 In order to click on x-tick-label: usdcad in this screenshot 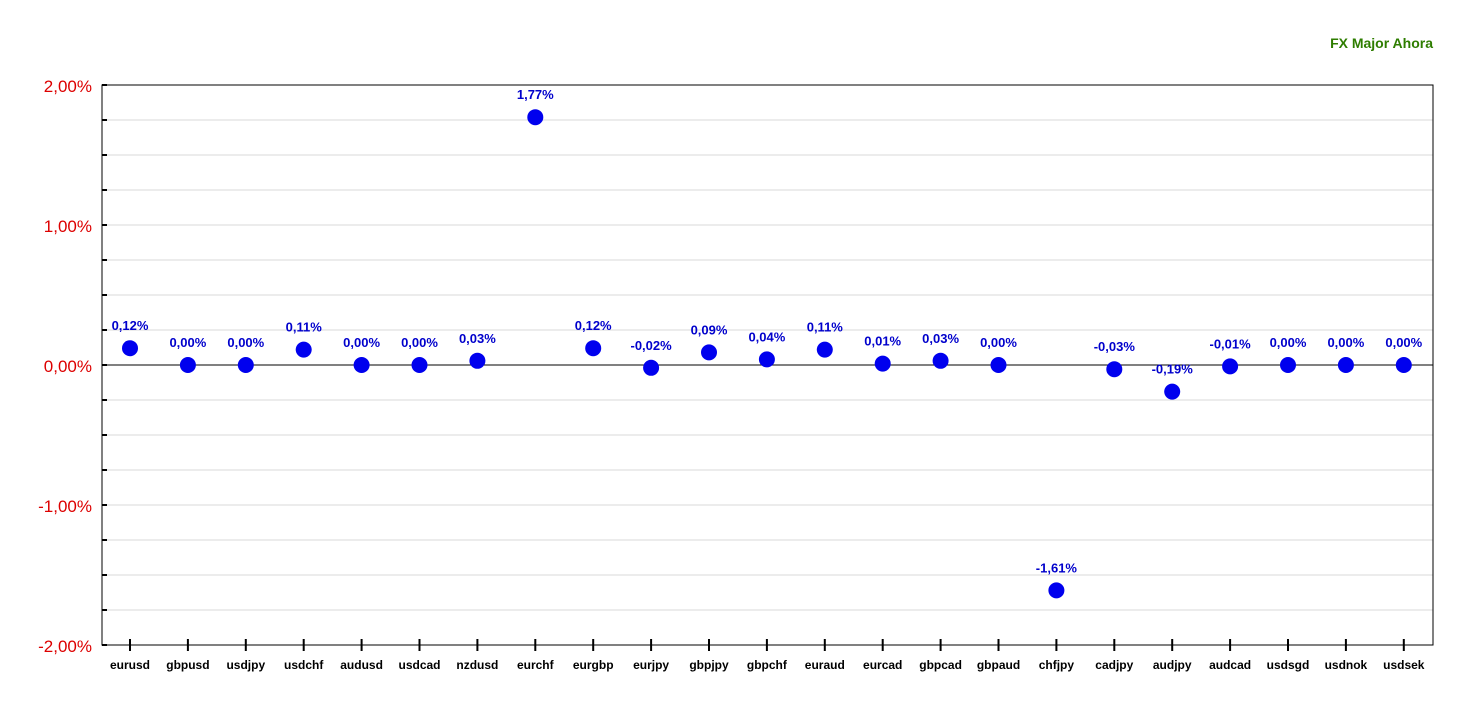, I will do `click(419, 665)`.